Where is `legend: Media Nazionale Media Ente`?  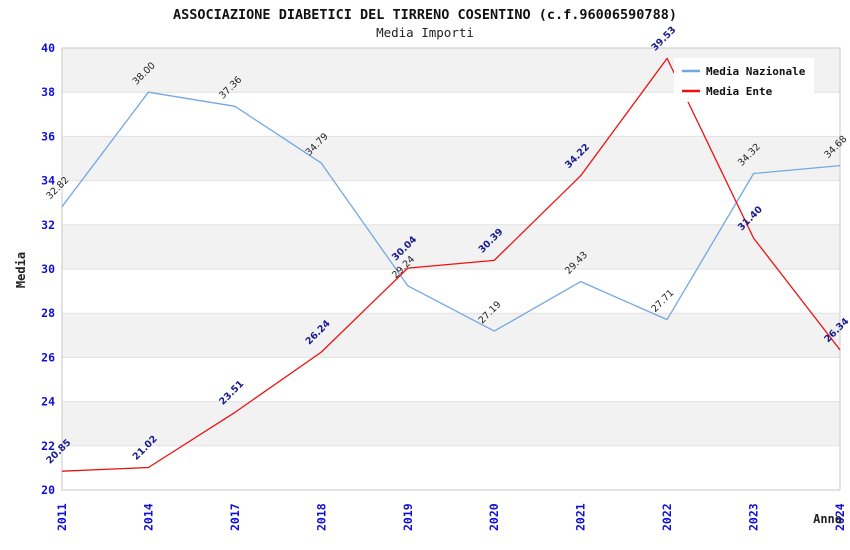 legend: Media Nazionale Media Ente is located at coordinates (744, 80).